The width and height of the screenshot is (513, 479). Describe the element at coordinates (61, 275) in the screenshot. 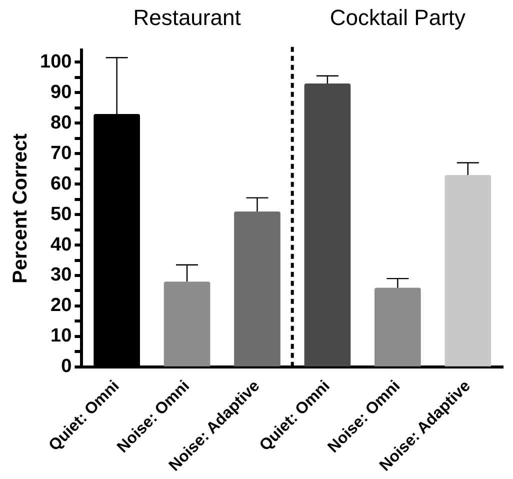

I see `y-tick-label: 30` at that location.